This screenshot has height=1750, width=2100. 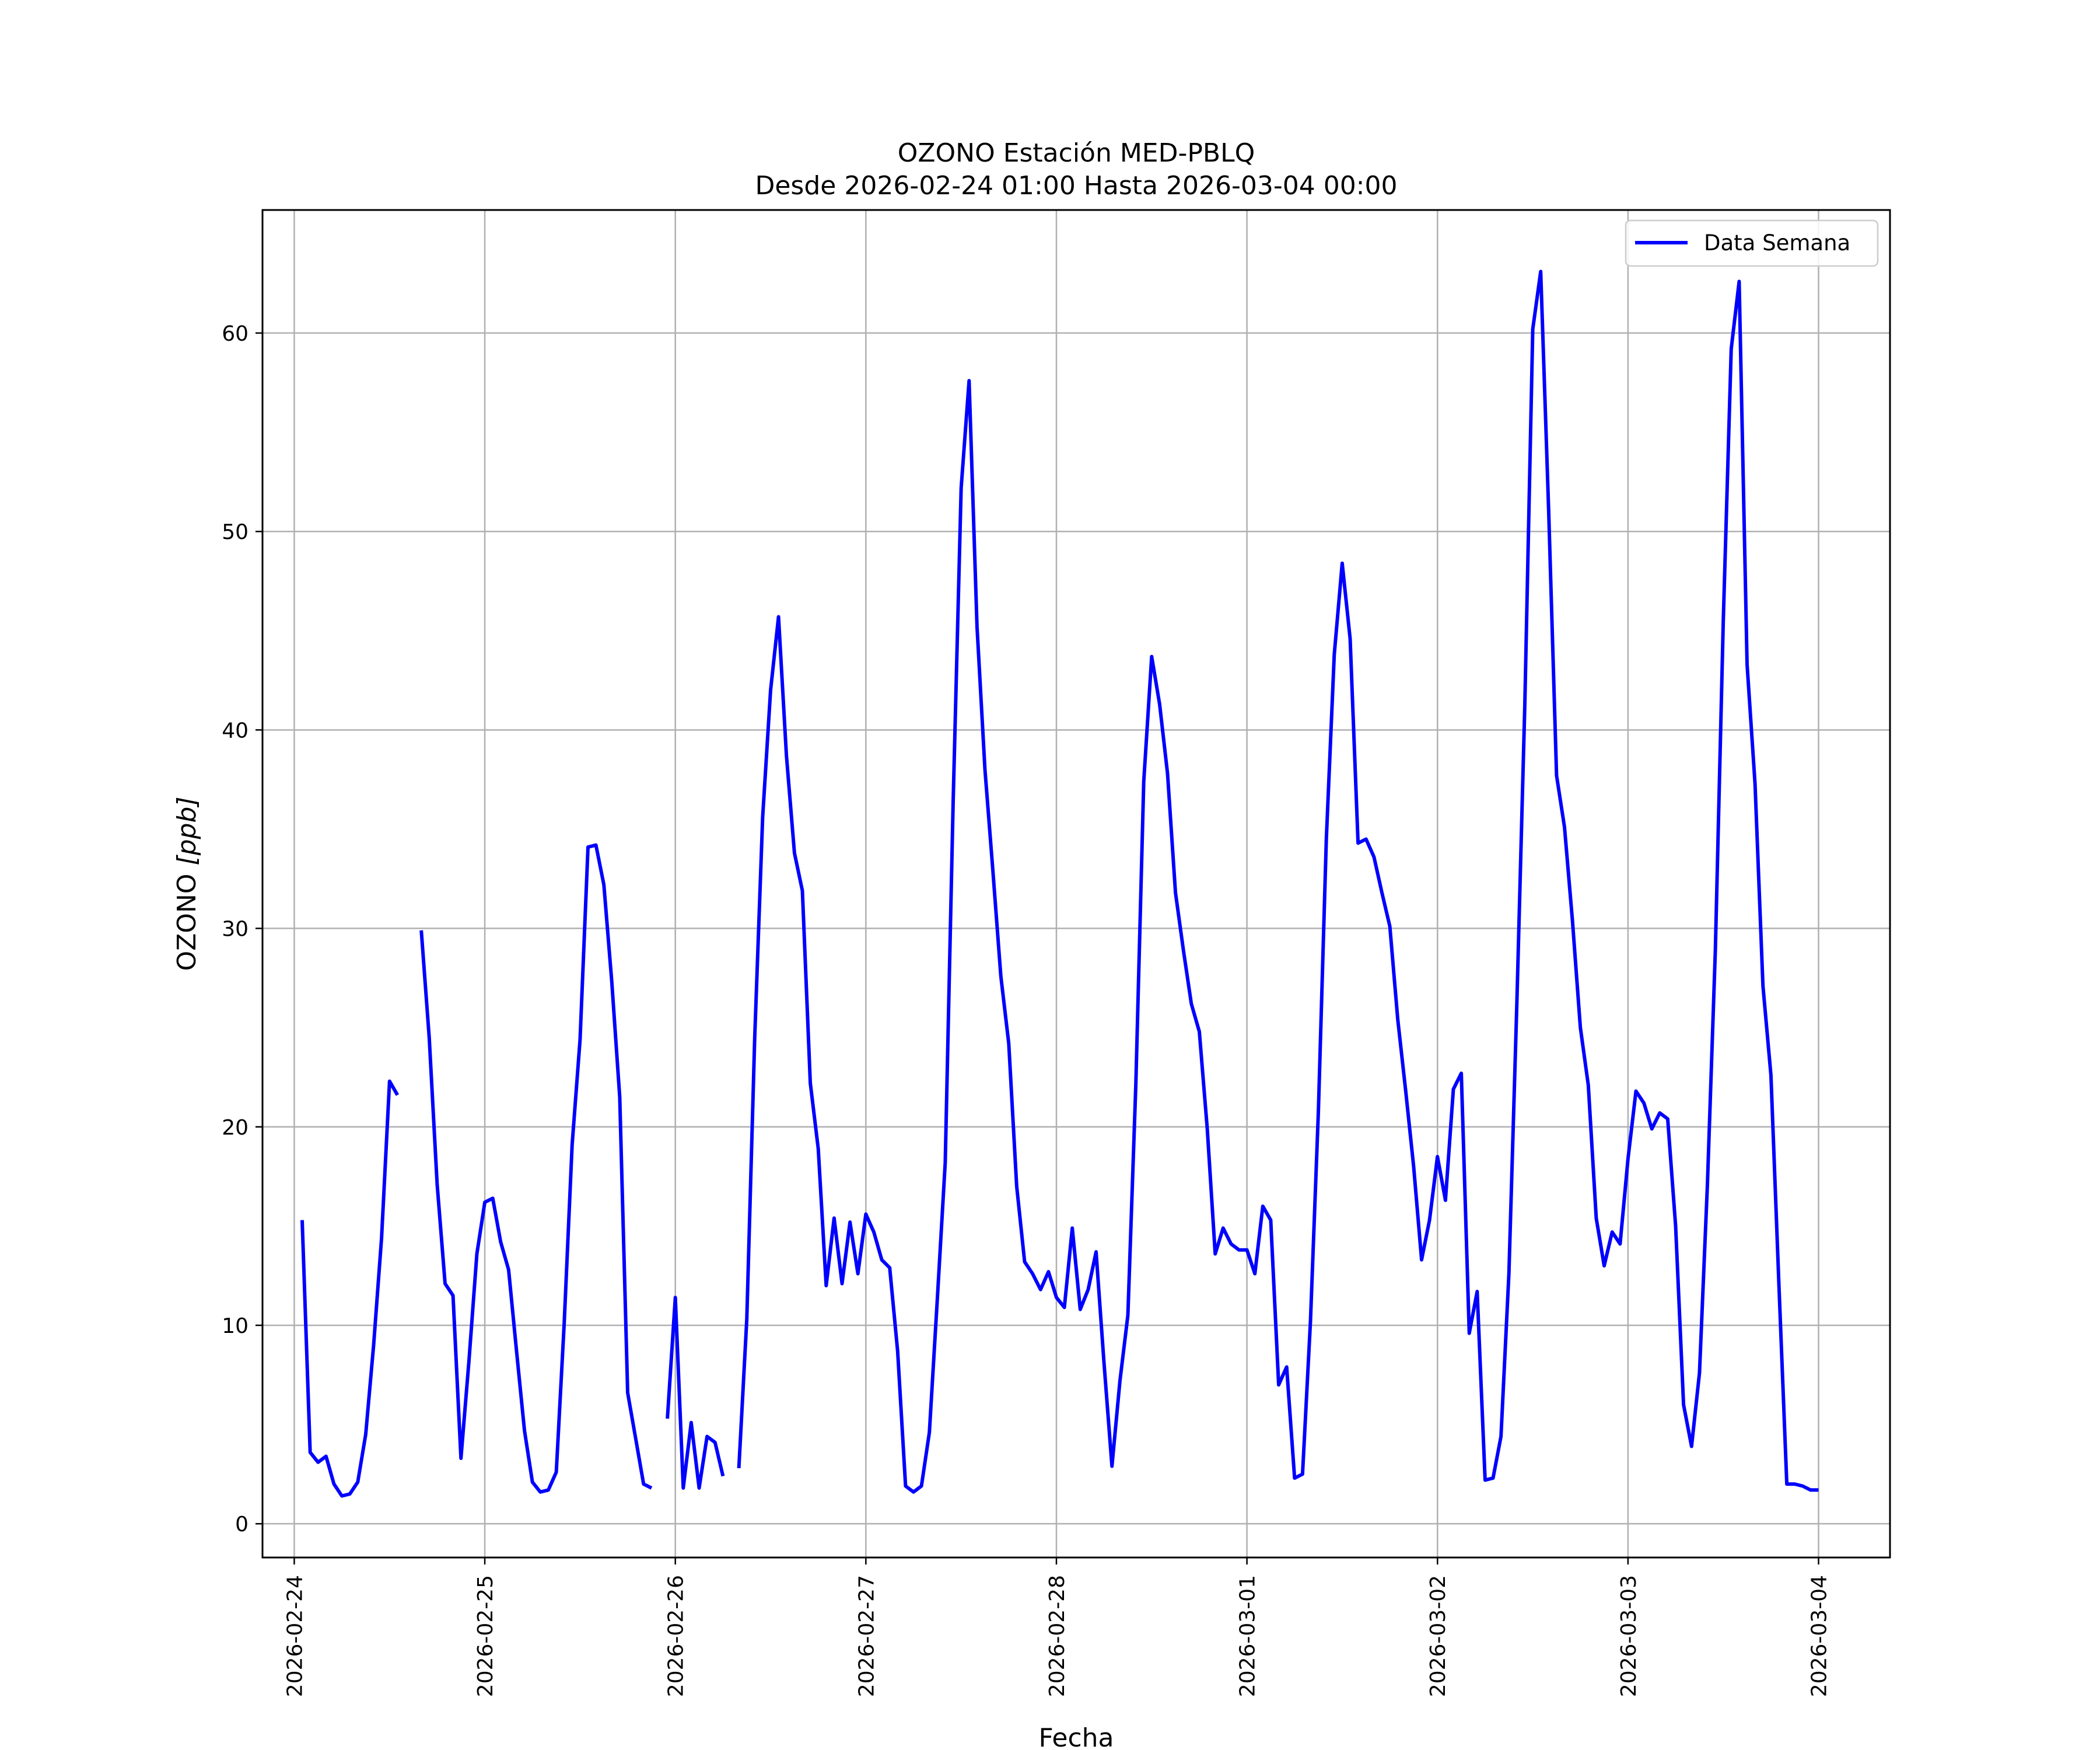 What do you see at coordinates (235, 334) in the screenshot?
I see `y-tick-label: 60` at bounding box center [235, 334].